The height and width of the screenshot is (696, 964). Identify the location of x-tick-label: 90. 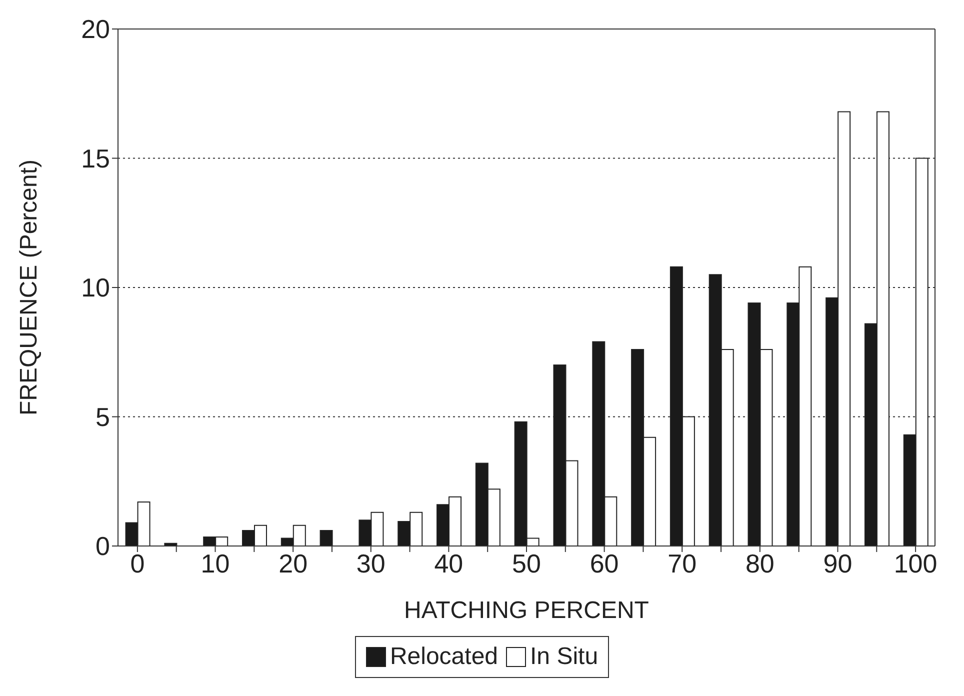
(837, 563).